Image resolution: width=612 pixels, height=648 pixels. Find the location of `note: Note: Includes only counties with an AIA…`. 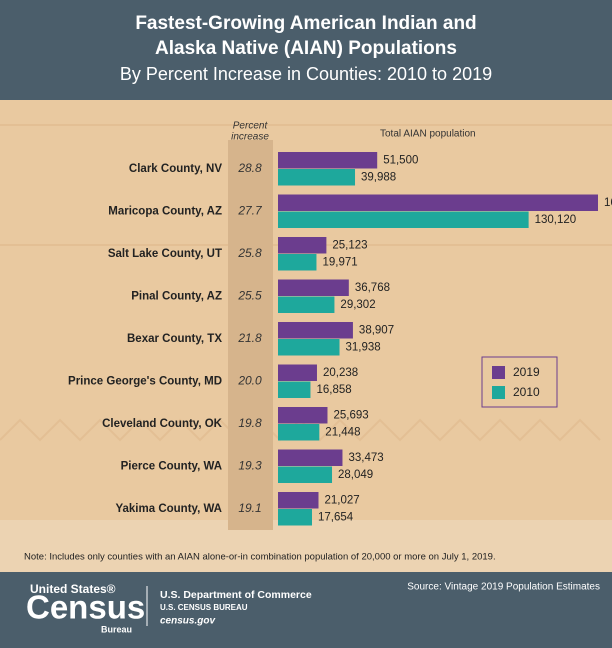

note: Note: Includes only counties with an AIA… is located at coordinates (260, 557).